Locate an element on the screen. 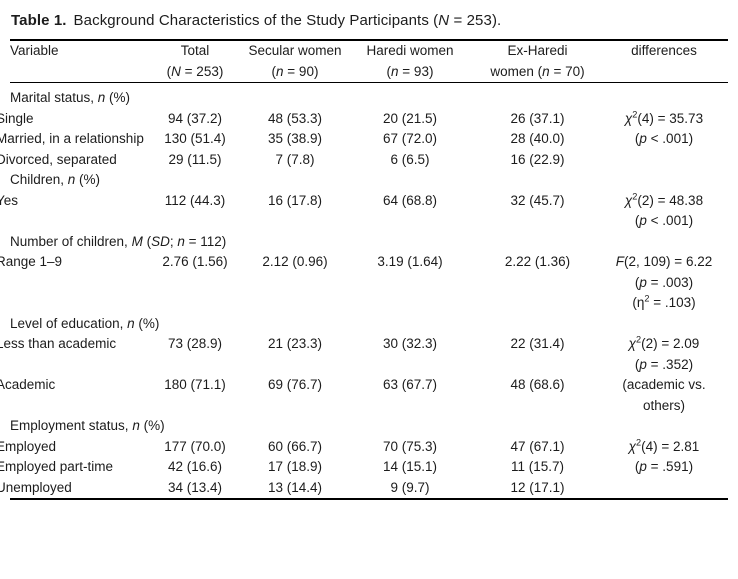 This screenshot has width=738, height=579. row-label: Single is located at coordinates (17, 118).